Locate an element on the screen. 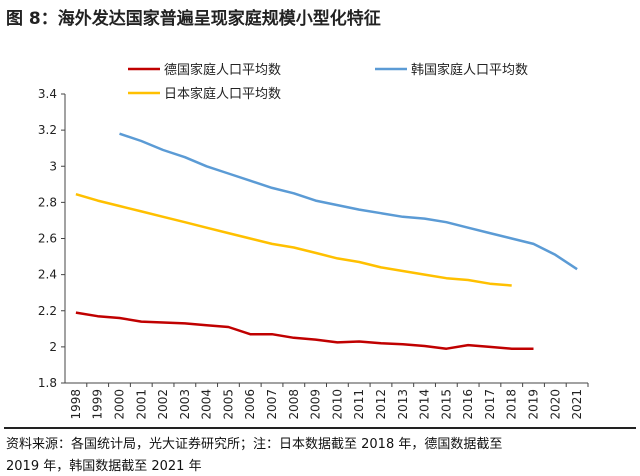 The width and height of the screenshot is (640, 476). legend-label: 日本家庭人口平均数 is located at coordinates (222, 94).